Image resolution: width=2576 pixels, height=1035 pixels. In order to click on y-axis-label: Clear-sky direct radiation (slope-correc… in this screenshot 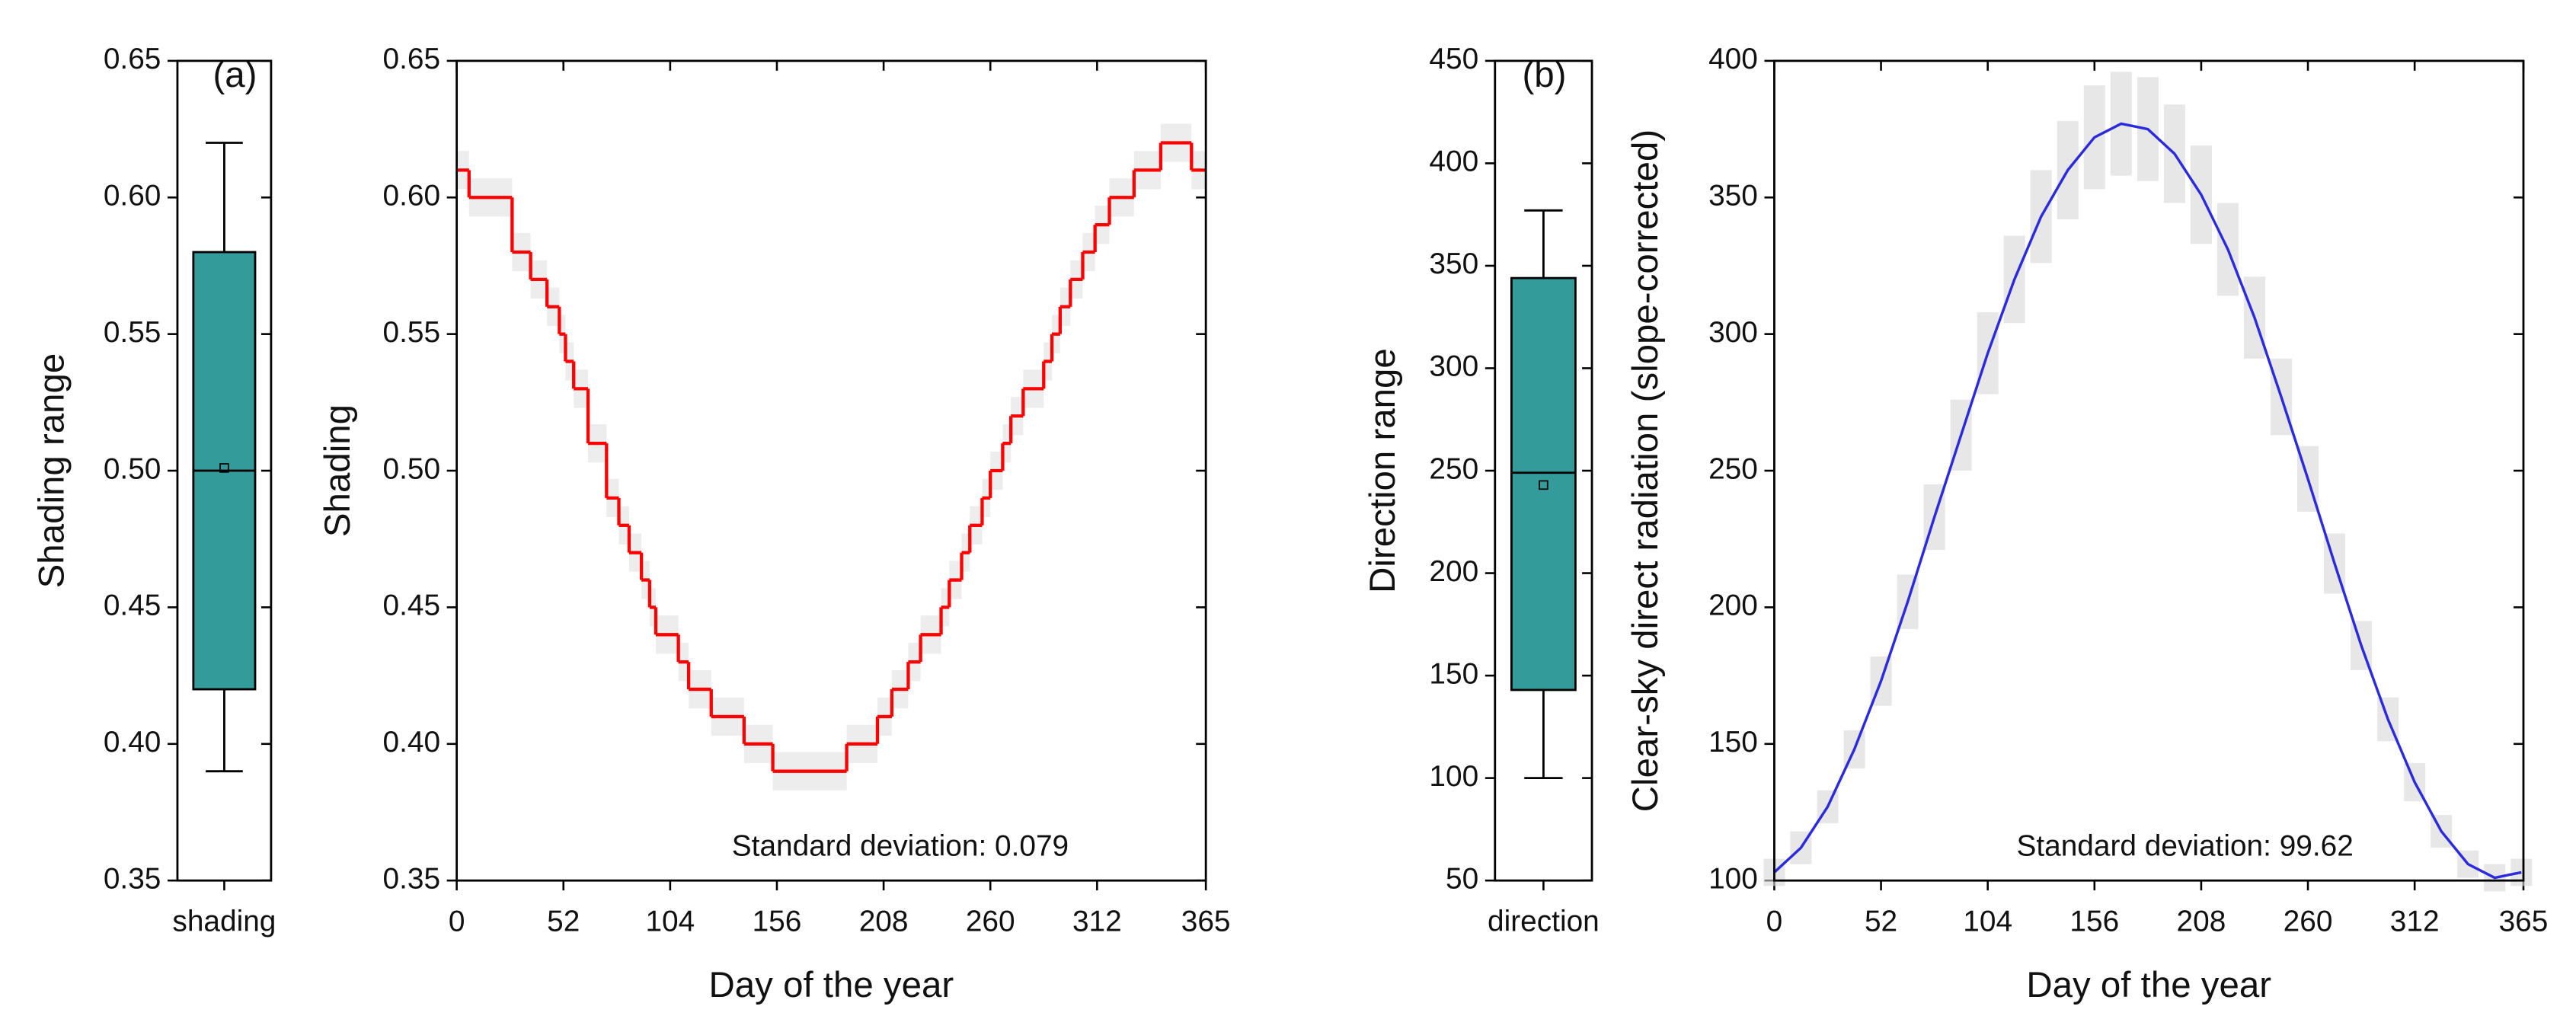, I will do `click(1646, 471)`.